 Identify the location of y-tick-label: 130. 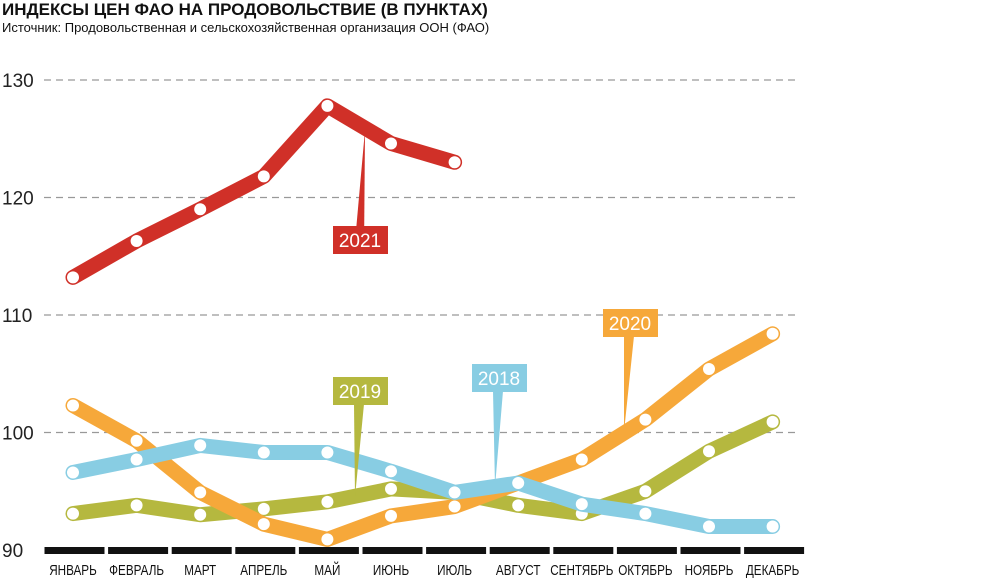
(18, 81).